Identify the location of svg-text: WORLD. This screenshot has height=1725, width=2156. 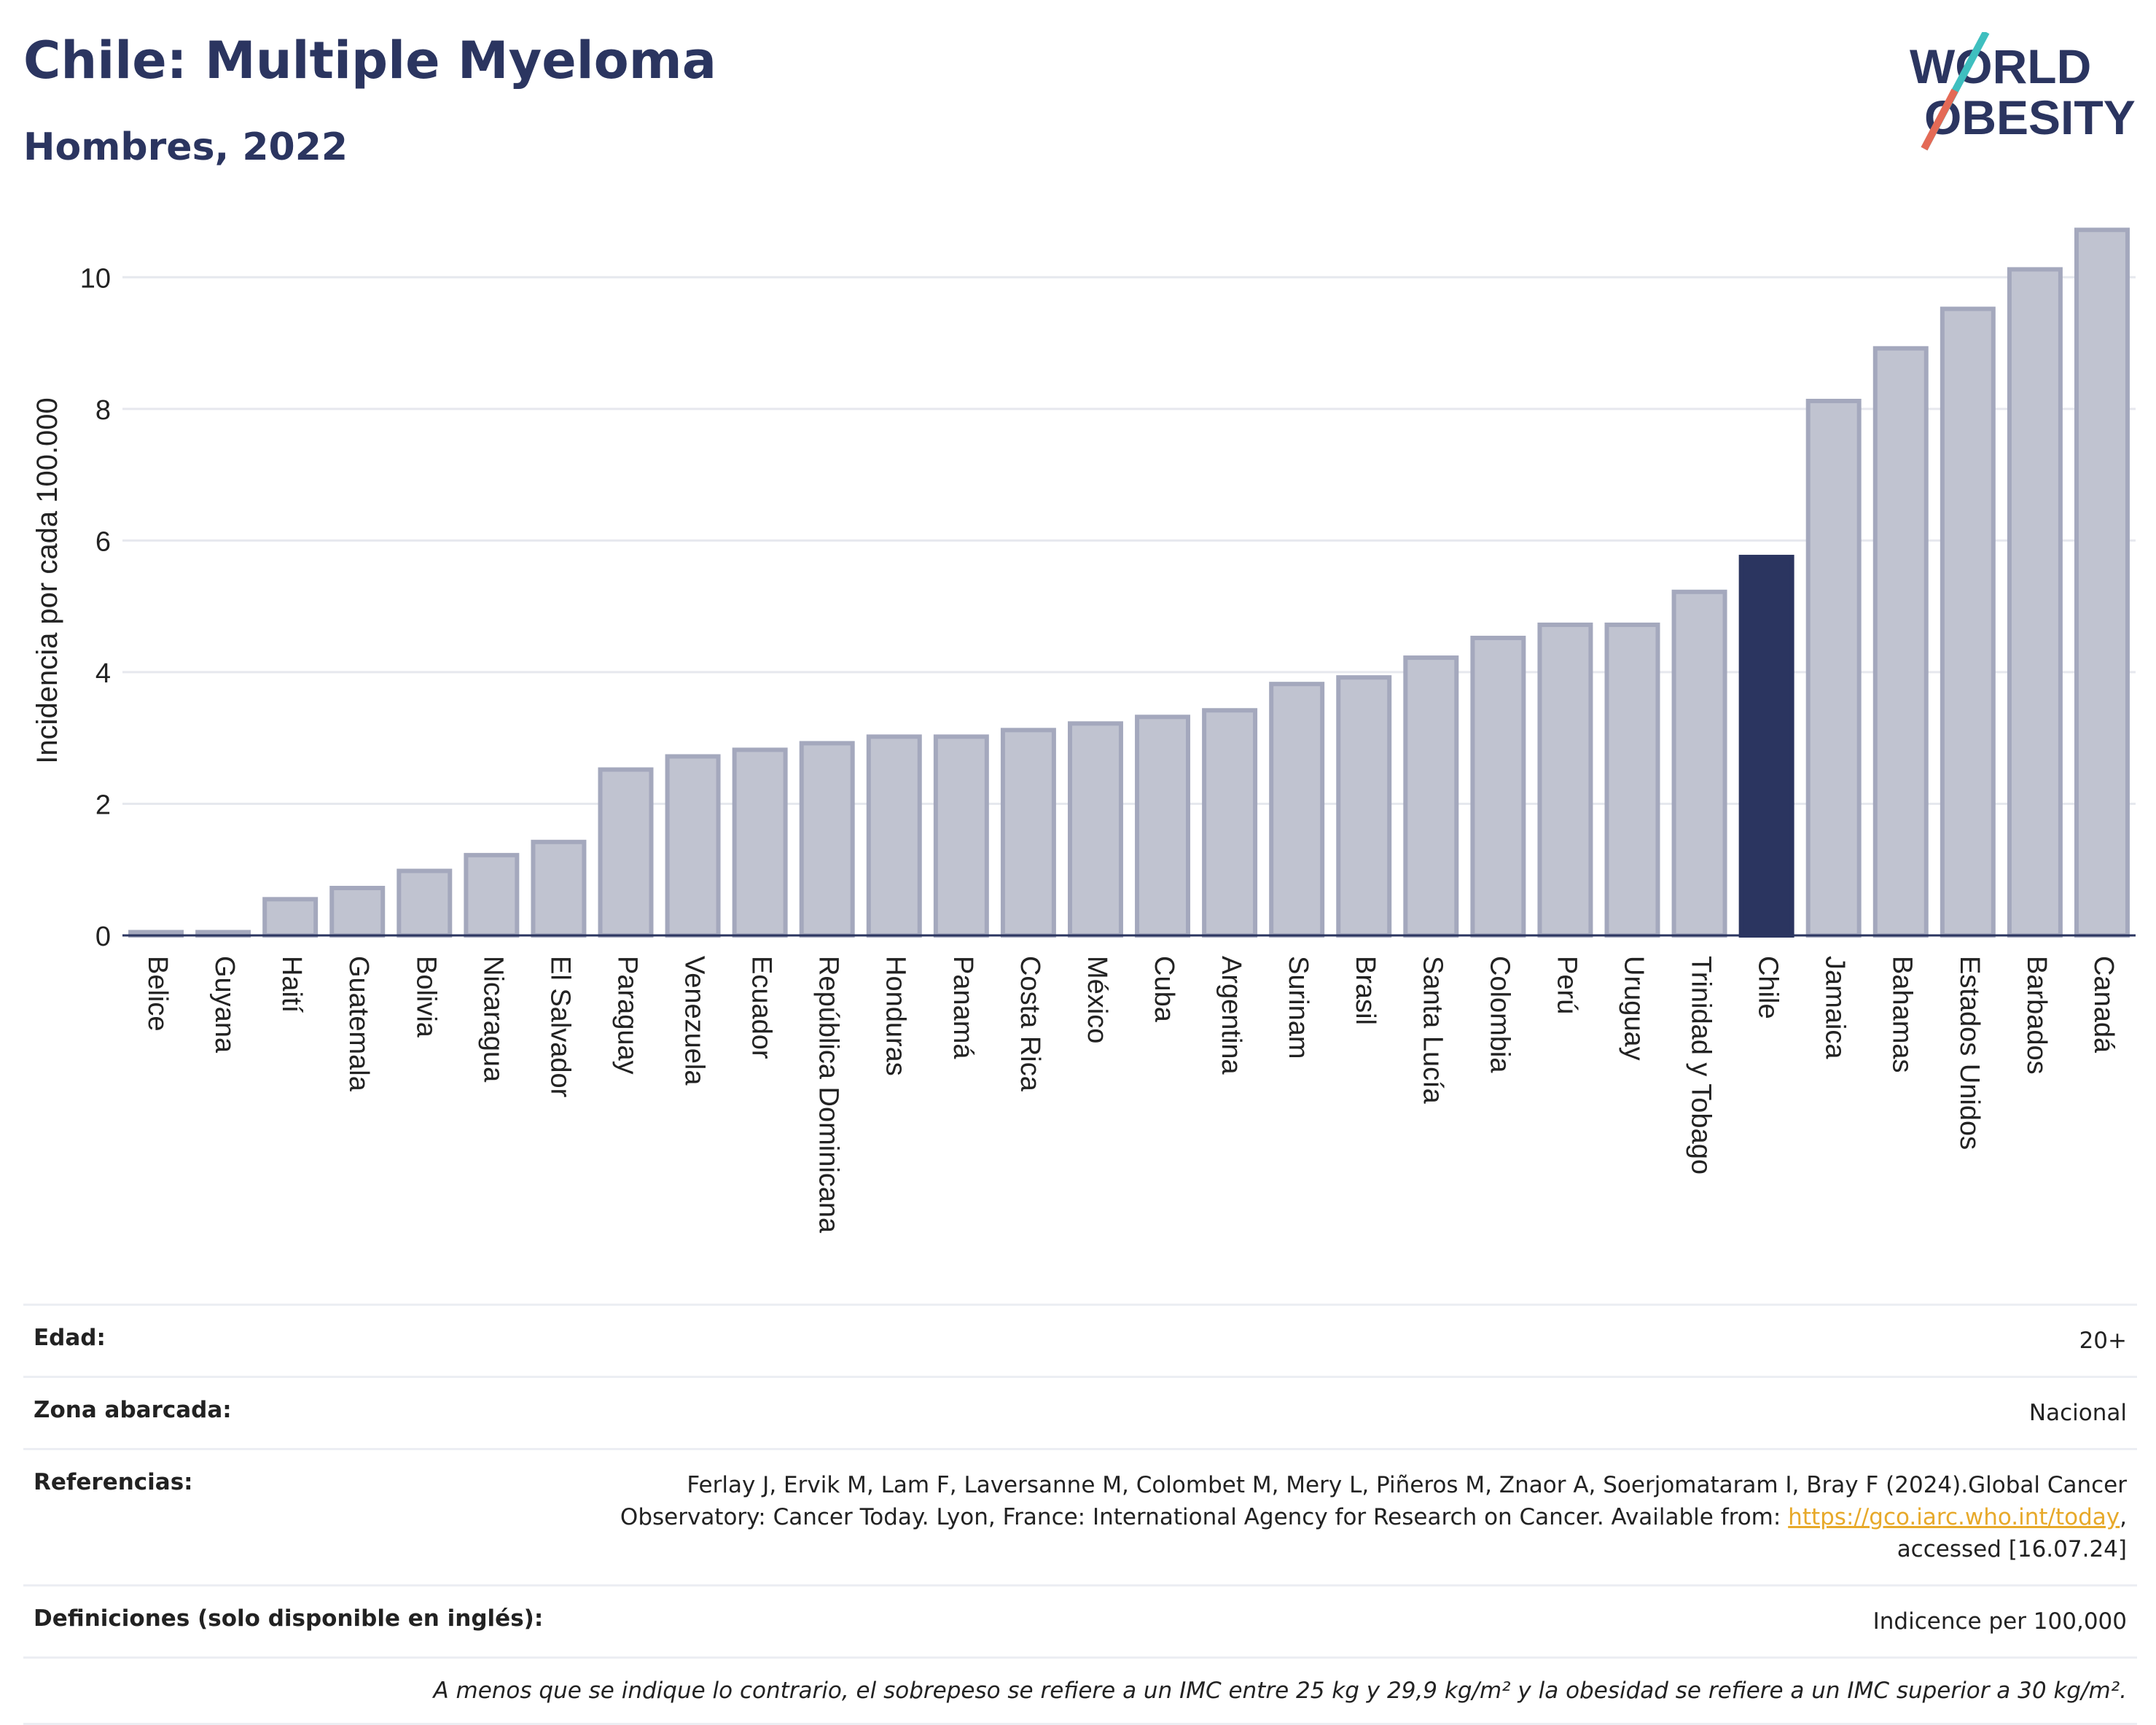
(2000, 66).